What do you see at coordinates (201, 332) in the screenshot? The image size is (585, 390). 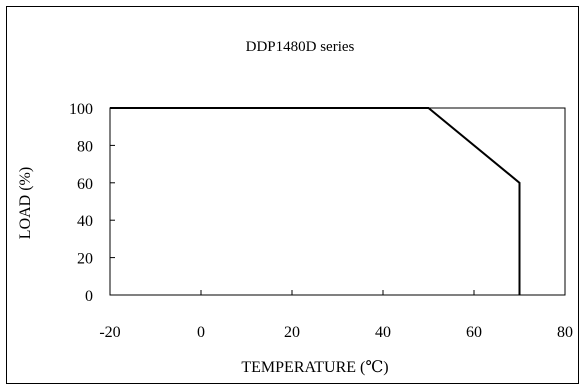 I see `x-tick-label: 0` at bounding box center [201, 332].